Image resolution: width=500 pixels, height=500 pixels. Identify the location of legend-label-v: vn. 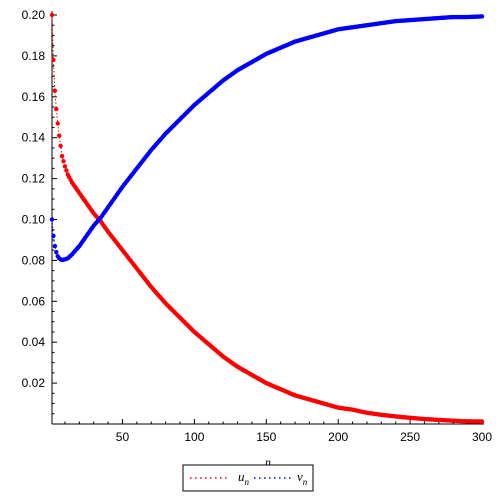
(302, 478).